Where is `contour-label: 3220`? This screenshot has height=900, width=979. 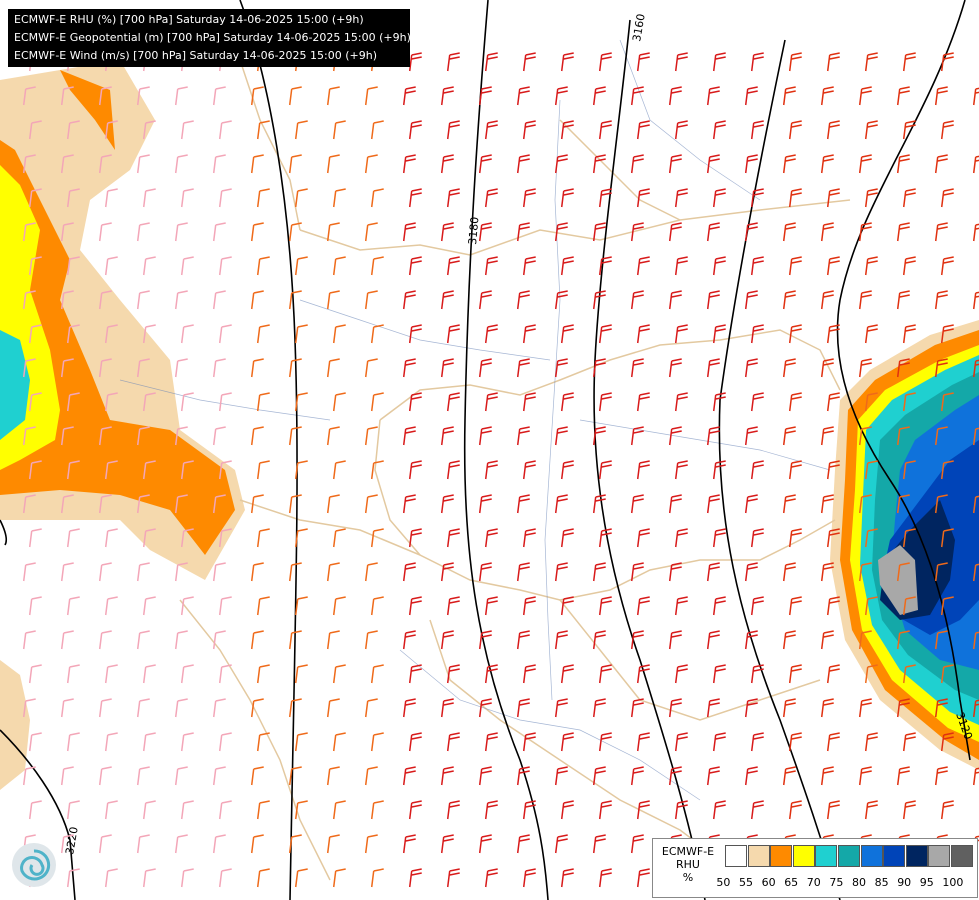 contour-label: 3220 is located at coordinates (72, 841).